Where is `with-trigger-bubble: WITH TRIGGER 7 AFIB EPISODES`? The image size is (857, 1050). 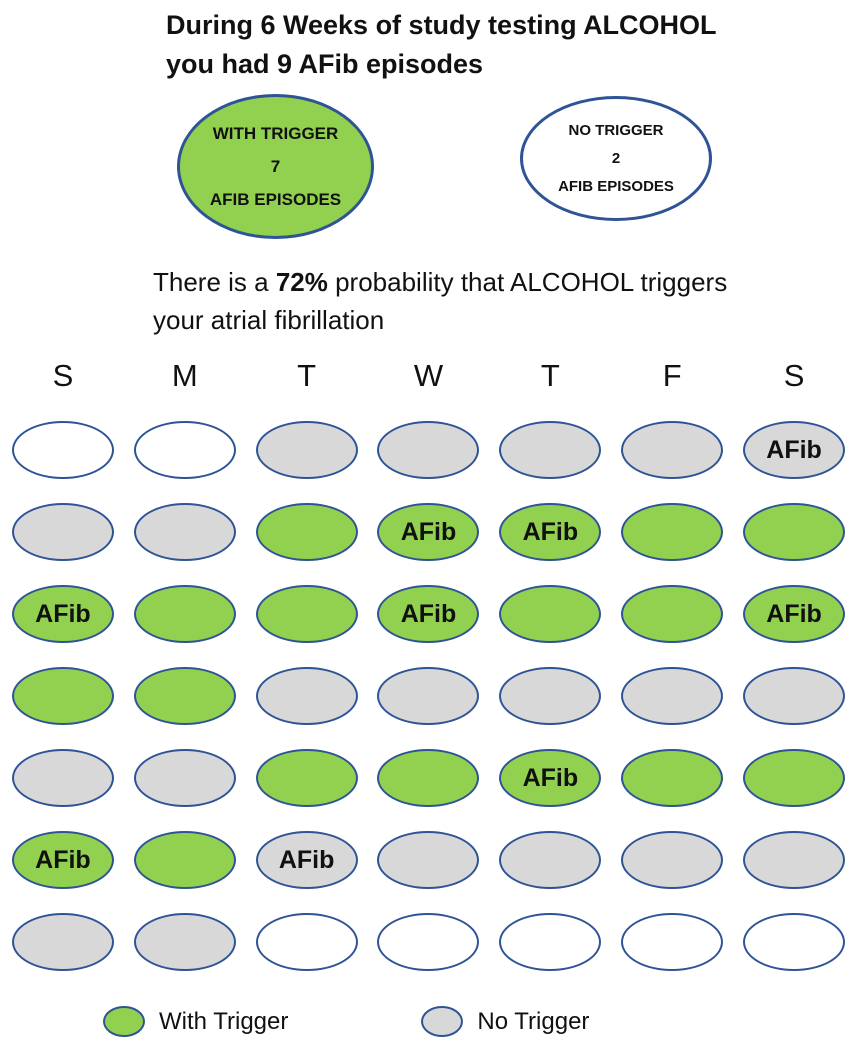
with-trigger-bubble: WITH TRIGGER 7 AFIB EPISODES is located at coordinates (275, 166).